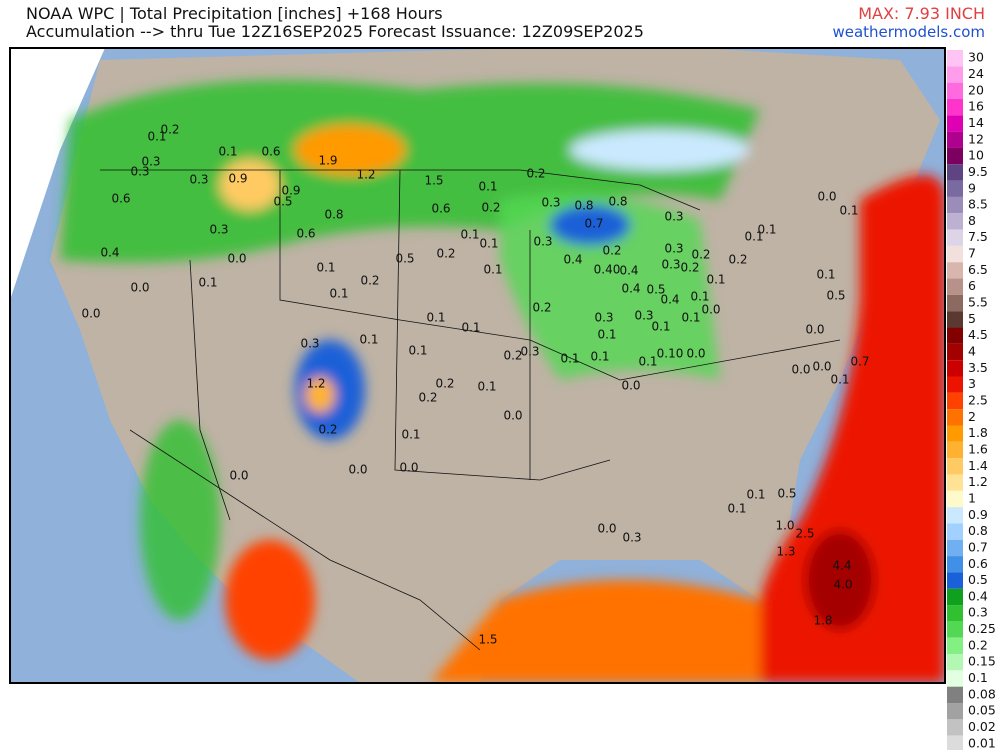 The height and width of the screenshot is (750, 1000). Describe the element at coordinates (804, 534) in the screenshot. I see `value-label: 2.5` at that location.